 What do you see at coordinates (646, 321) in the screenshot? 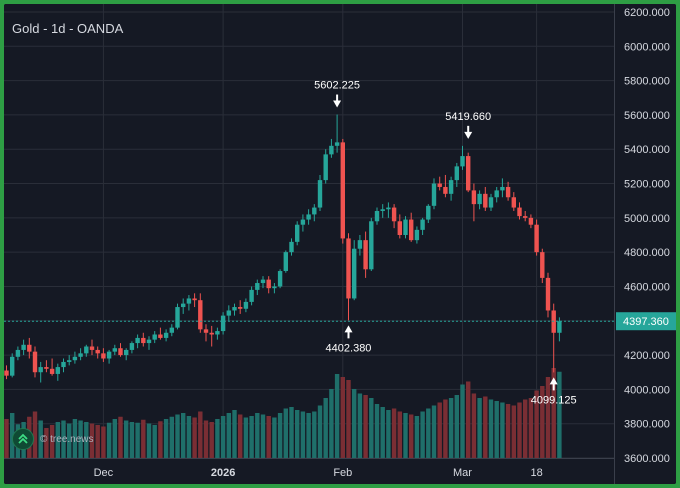
I see `last-price-badge` at bounding box center [646, 321].